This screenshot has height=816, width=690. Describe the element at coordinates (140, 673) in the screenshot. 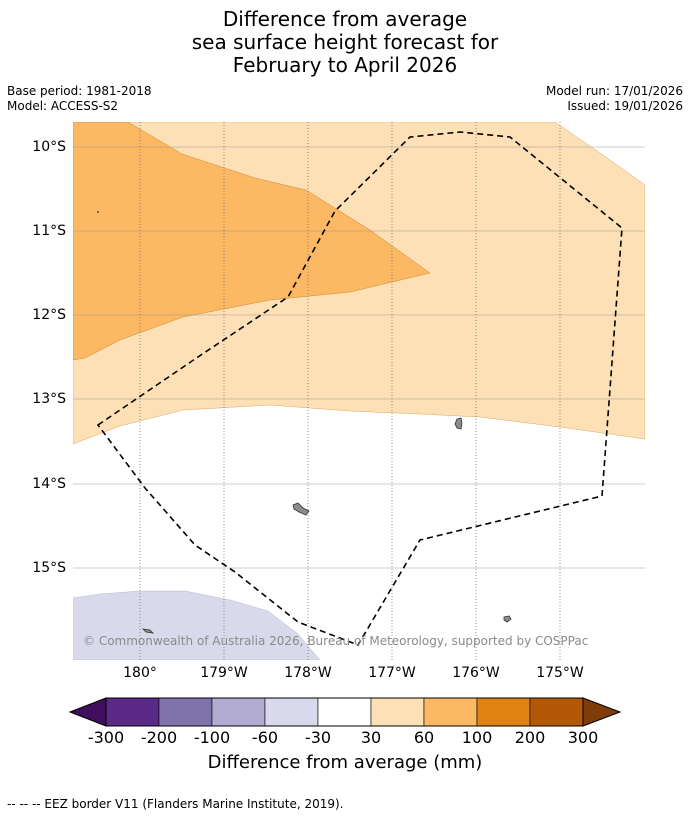

I see `lon-label-180: 180°` at that location.